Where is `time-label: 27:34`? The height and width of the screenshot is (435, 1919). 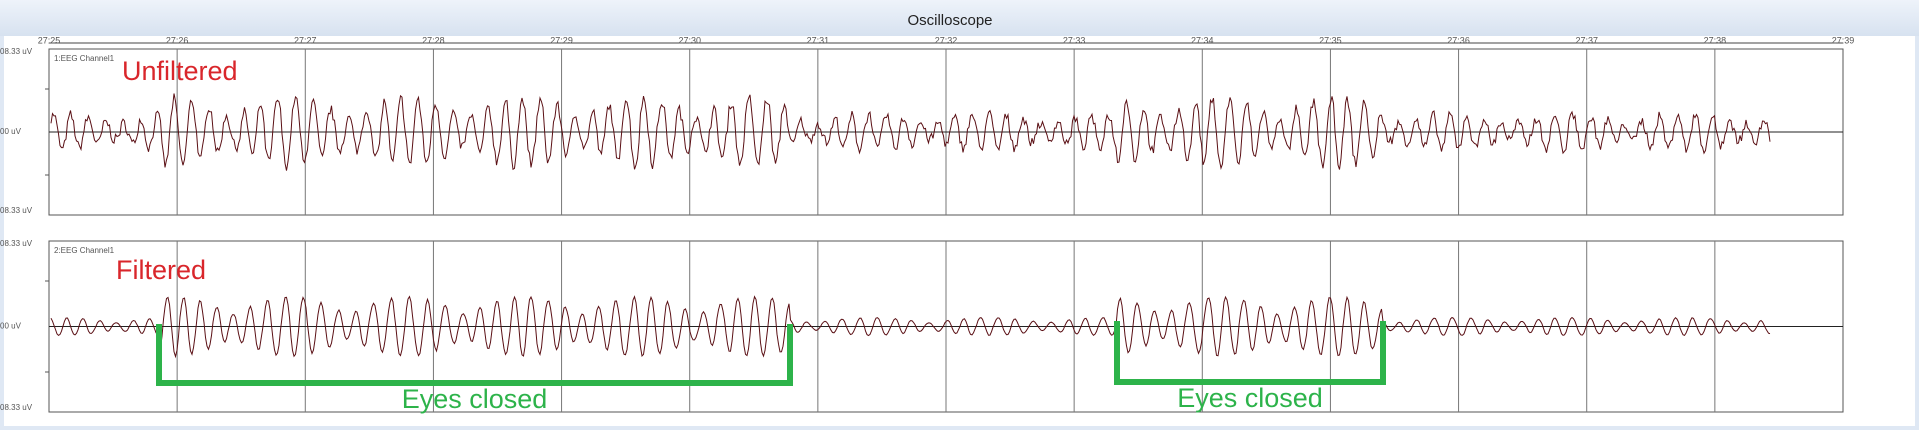
time-label: 27:34 is located at coordinates (1202, 40).